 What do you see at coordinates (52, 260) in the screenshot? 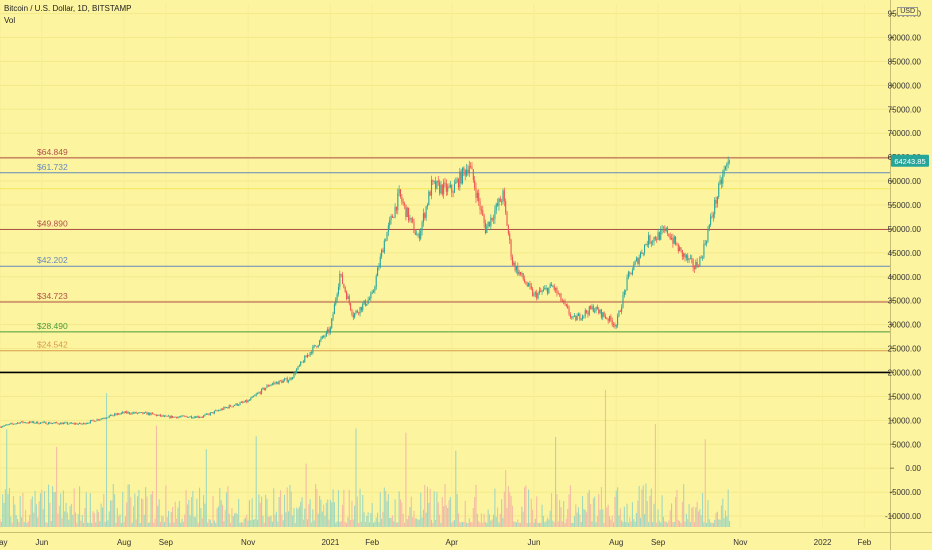
I see `level-label: $42.202` at bounding box center [52, 260].